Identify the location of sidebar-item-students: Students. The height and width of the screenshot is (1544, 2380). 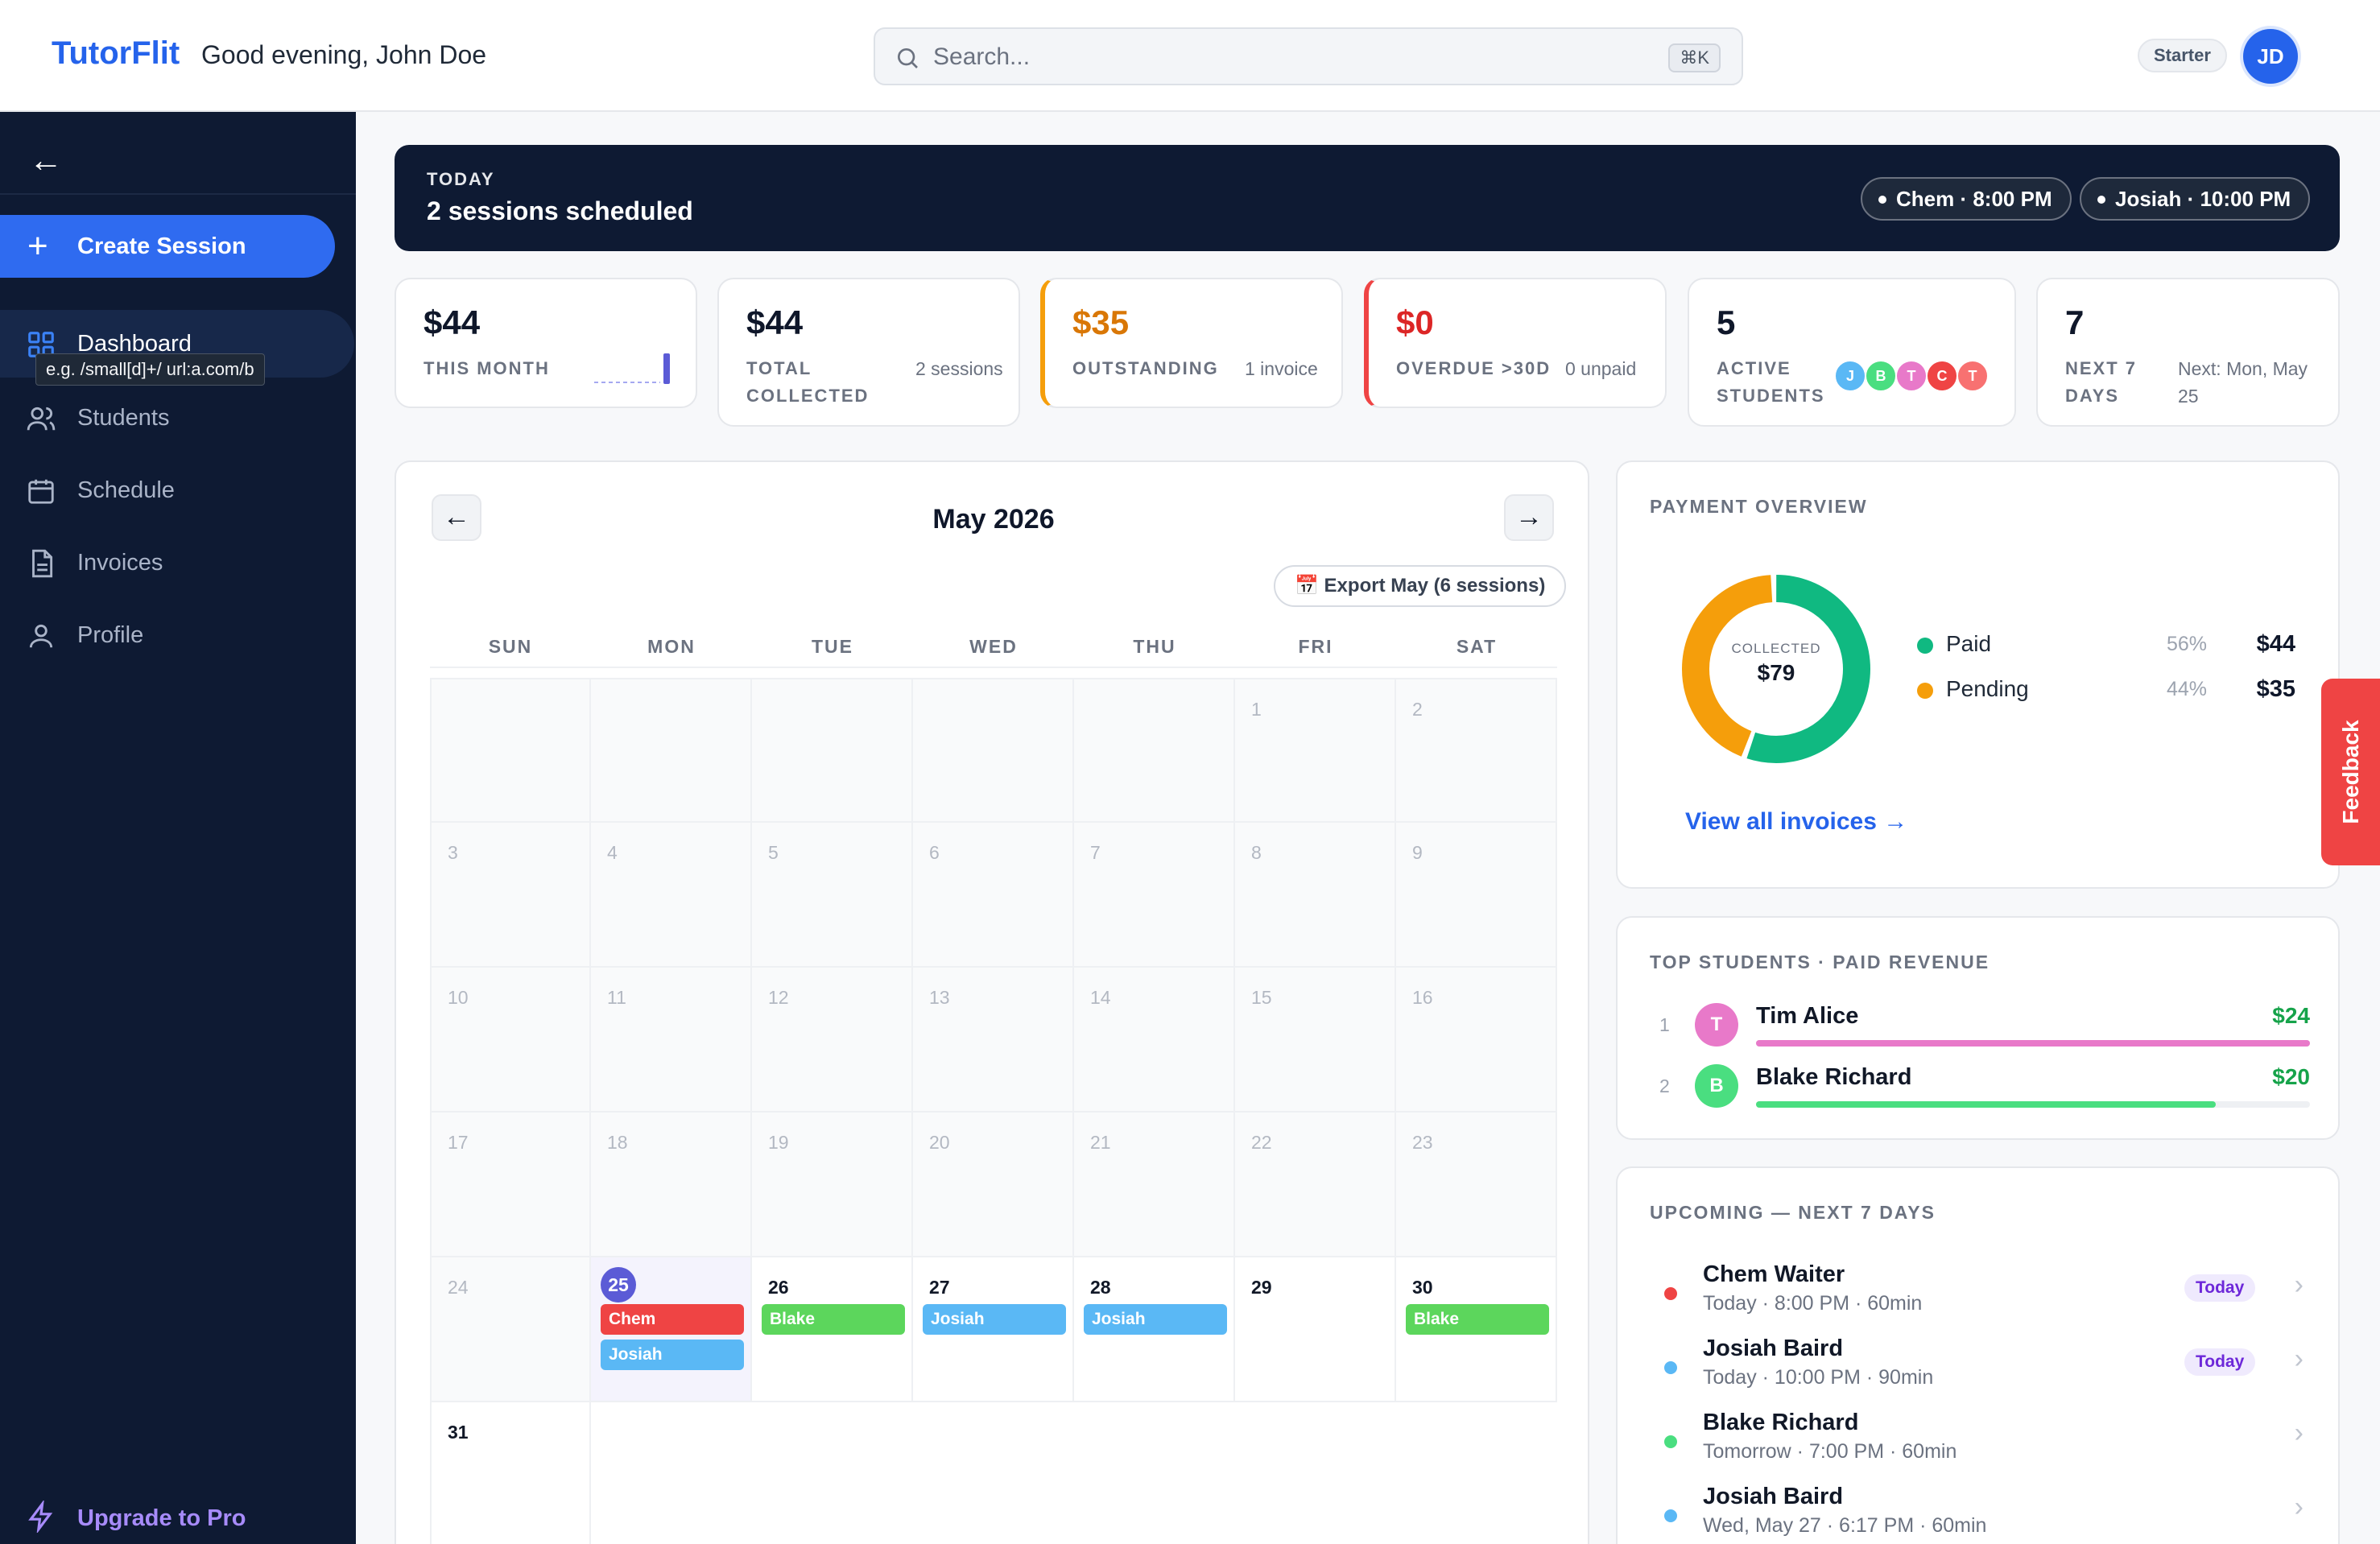
(178, 418).